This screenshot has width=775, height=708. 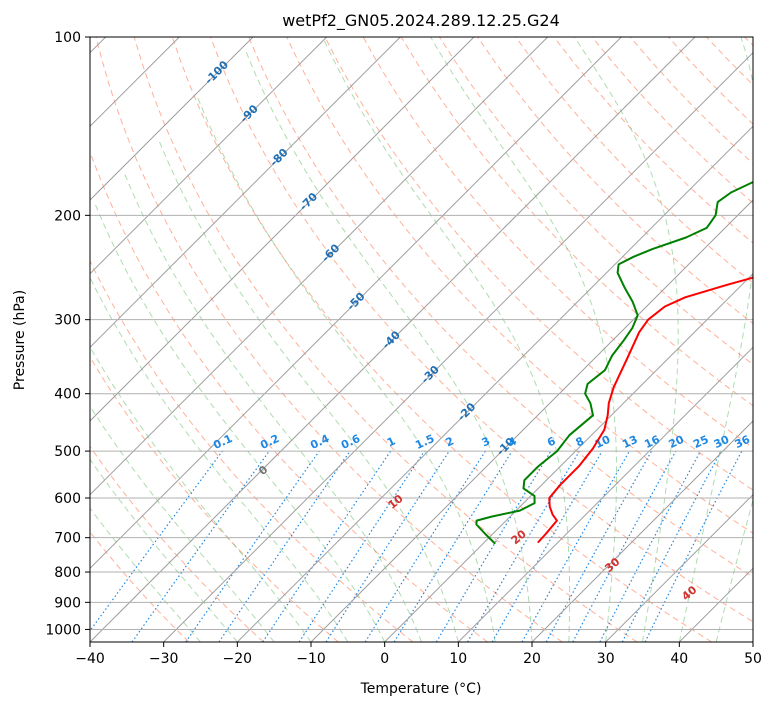 I want to click on mixing-ratio-label: 16, so click(x=652, y=442).